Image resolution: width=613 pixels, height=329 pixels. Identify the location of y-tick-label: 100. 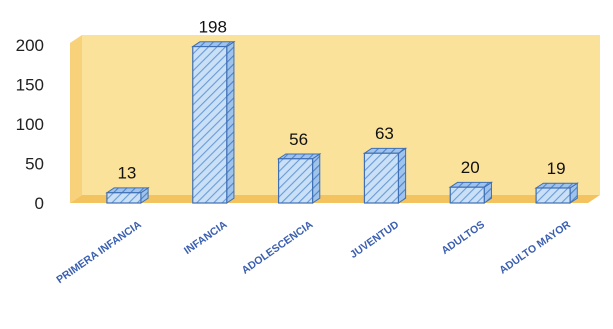
(30, 124).